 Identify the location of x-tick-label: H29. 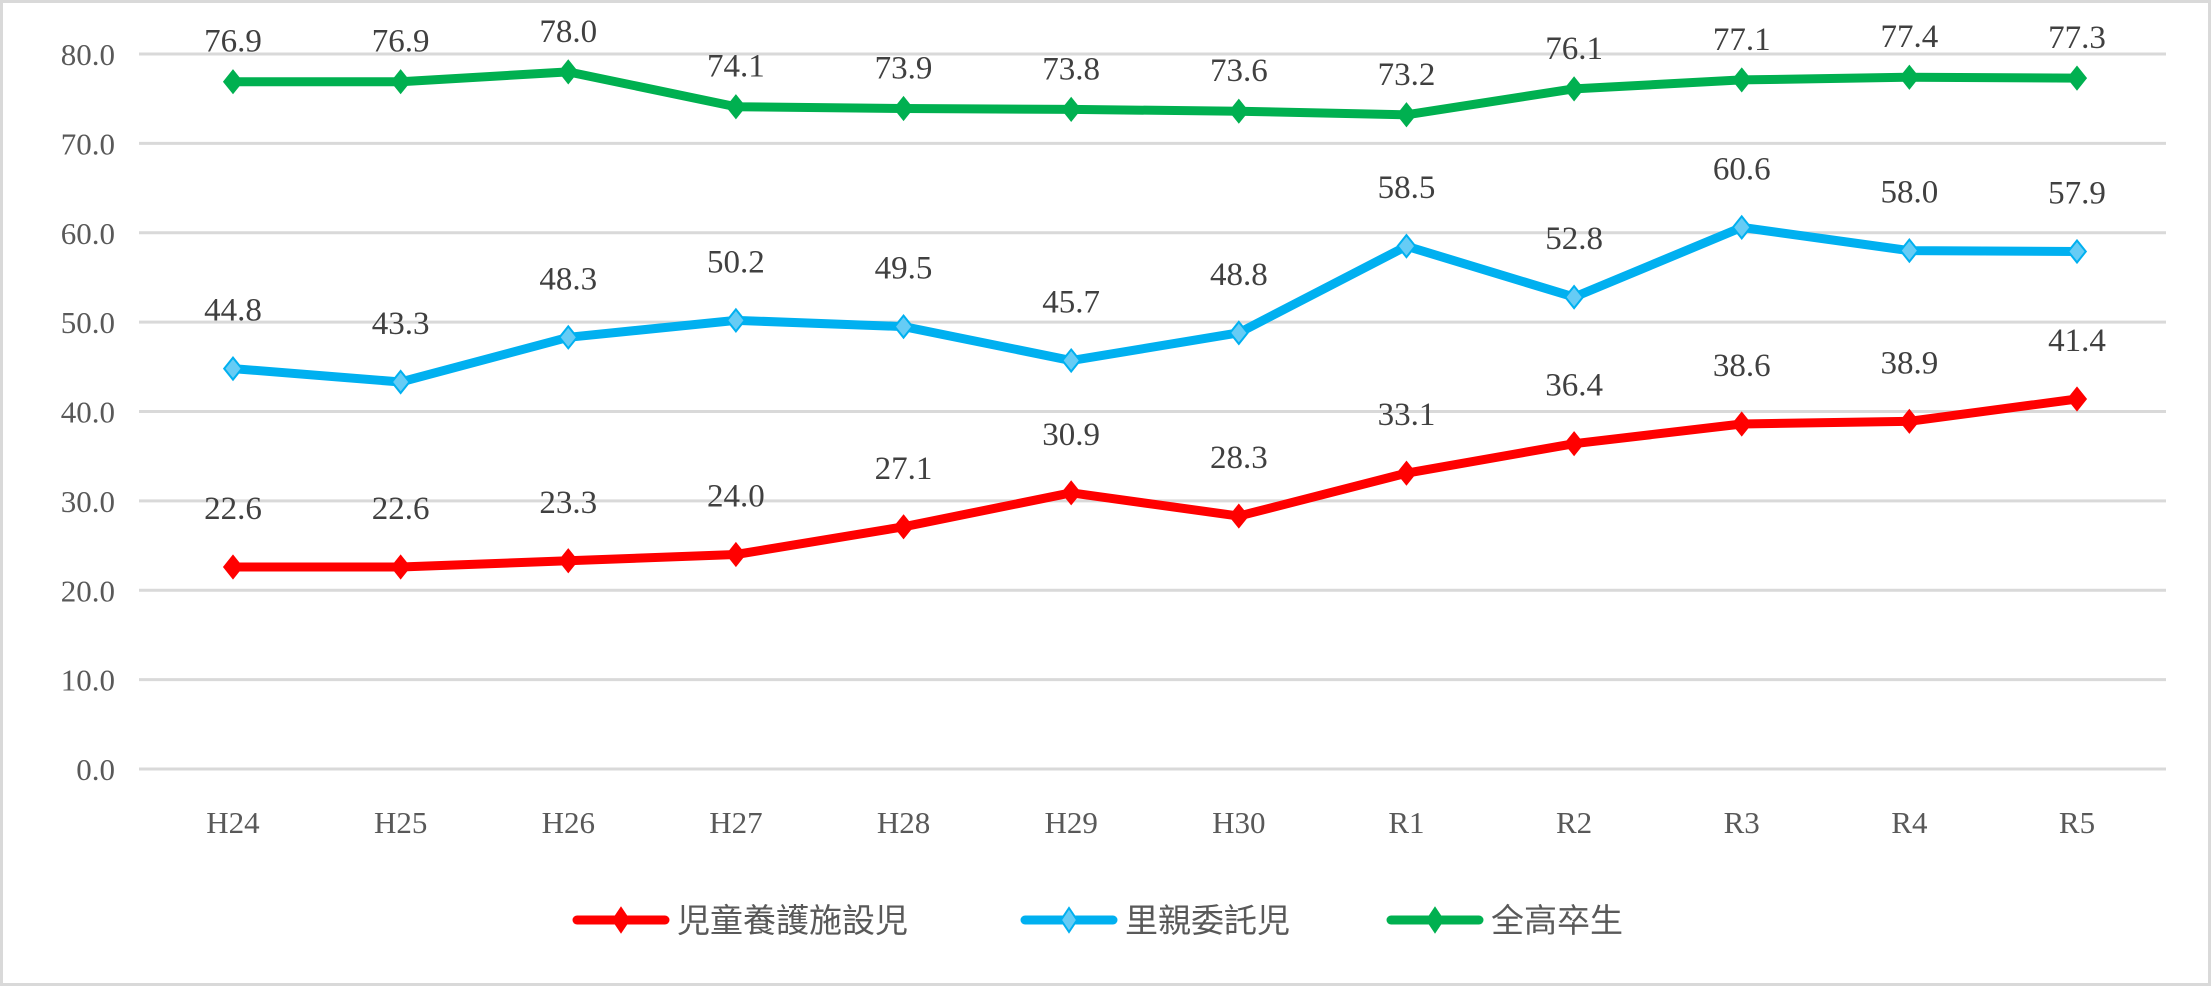
(1070, 822).